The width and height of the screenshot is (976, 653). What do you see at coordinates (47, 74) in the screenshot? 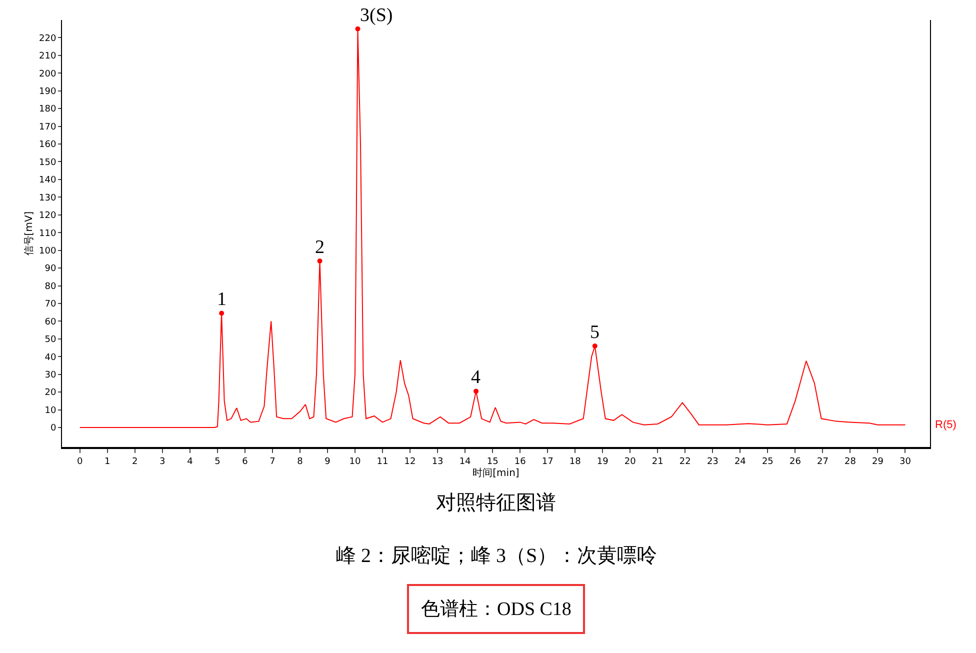
I see `y-tick-label: 200` at bounding box center [47, 74].